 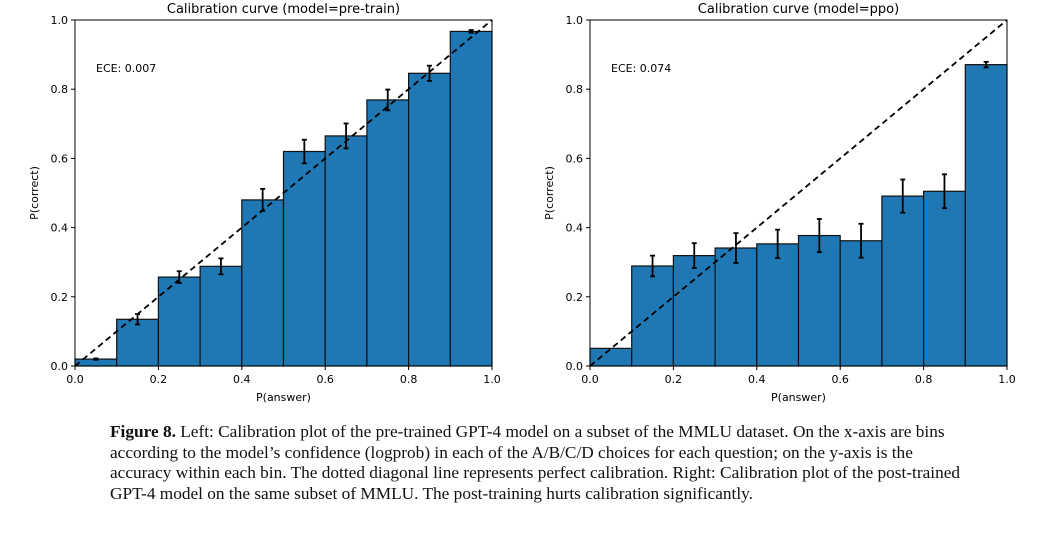 I want to click on caption-label: Figure 8., so click(x=143, y=431).